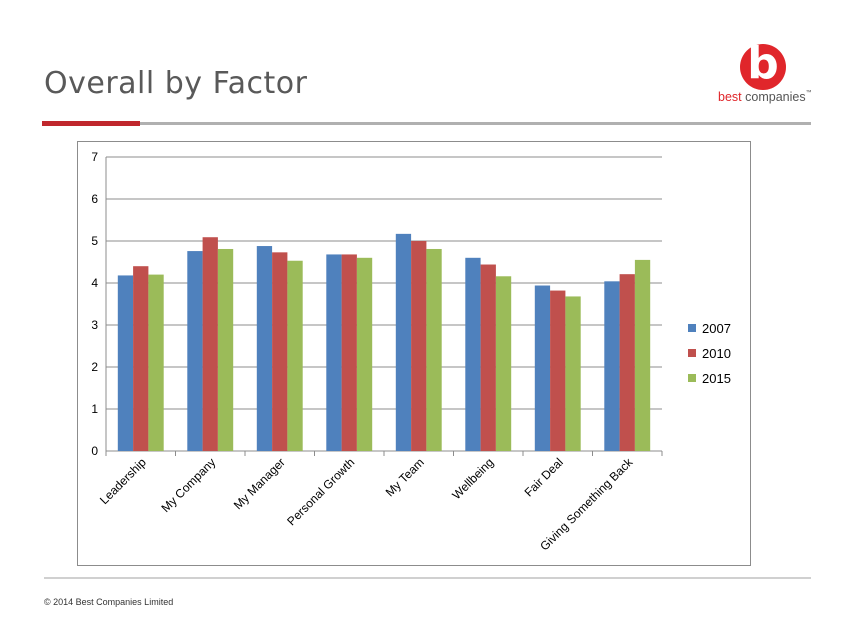  What do you see at coordinates (692, 328) in the screenshot?
I see `legend-swatch-2007` at bounding box center [692, 328].